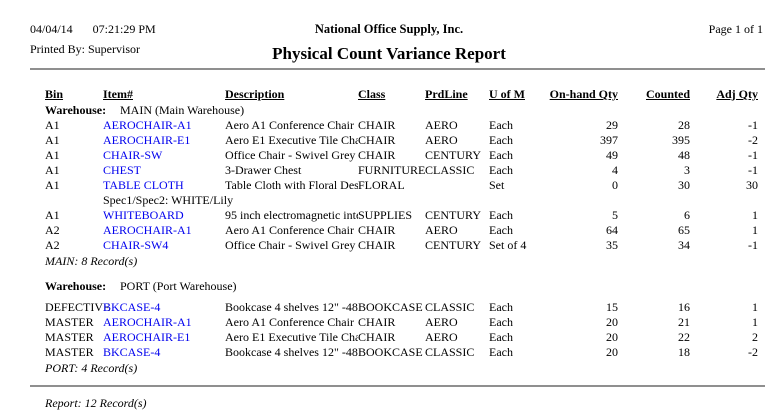  I want to click on cell-counted: 395, so click(681, 140).